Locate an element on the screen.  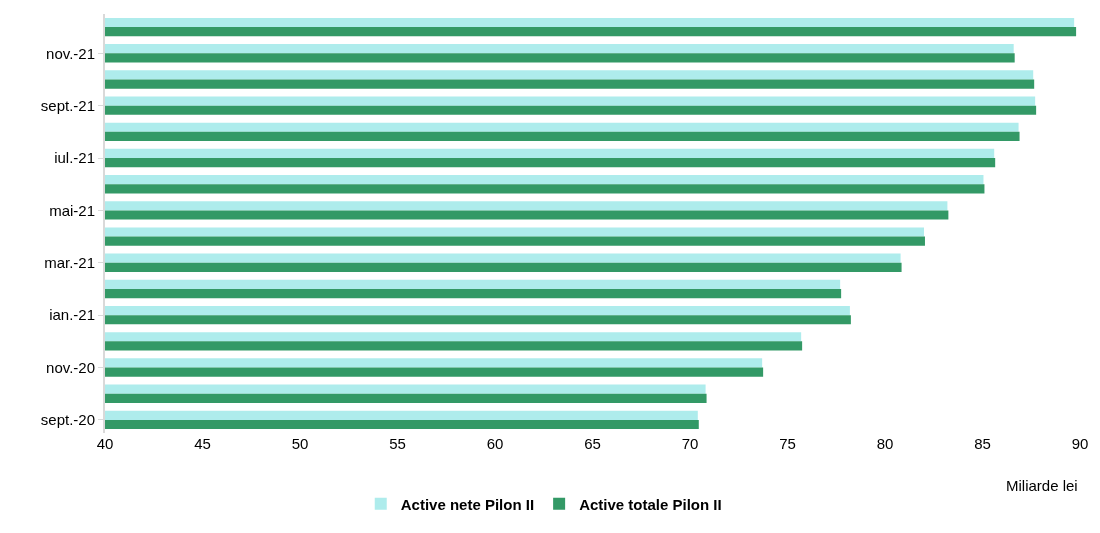
y-tick-label: mai-21 is located at coordinates (72, 210).